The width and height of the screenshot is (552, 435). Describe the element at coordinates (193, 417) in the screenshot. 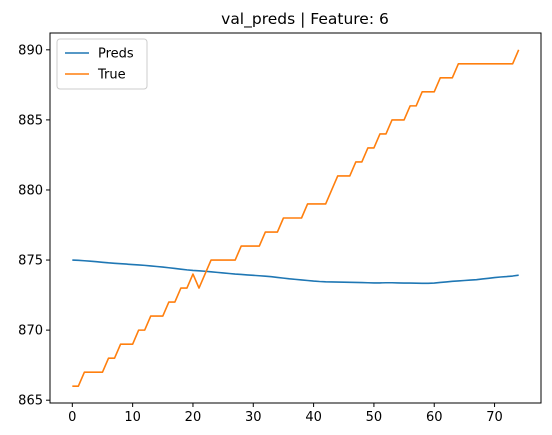

I see `x-tick-label: 20` at that location.